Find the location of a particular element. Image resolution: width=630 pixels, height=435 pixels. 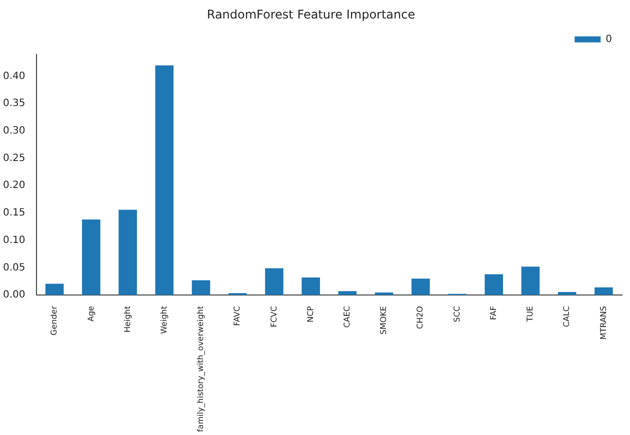

x-tick-label: CH2O is located at coordinates (420, 318).